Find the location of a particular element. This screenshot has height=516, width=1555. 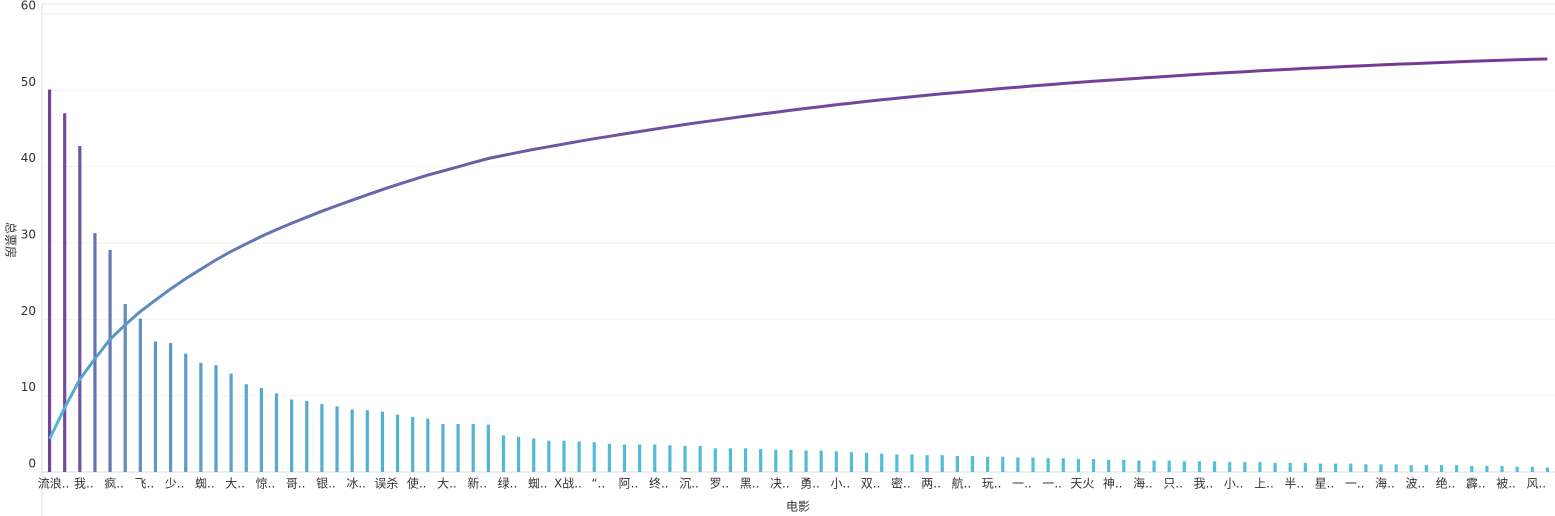

x-tick-label: 波.. is located at coordinates (1415, 484).